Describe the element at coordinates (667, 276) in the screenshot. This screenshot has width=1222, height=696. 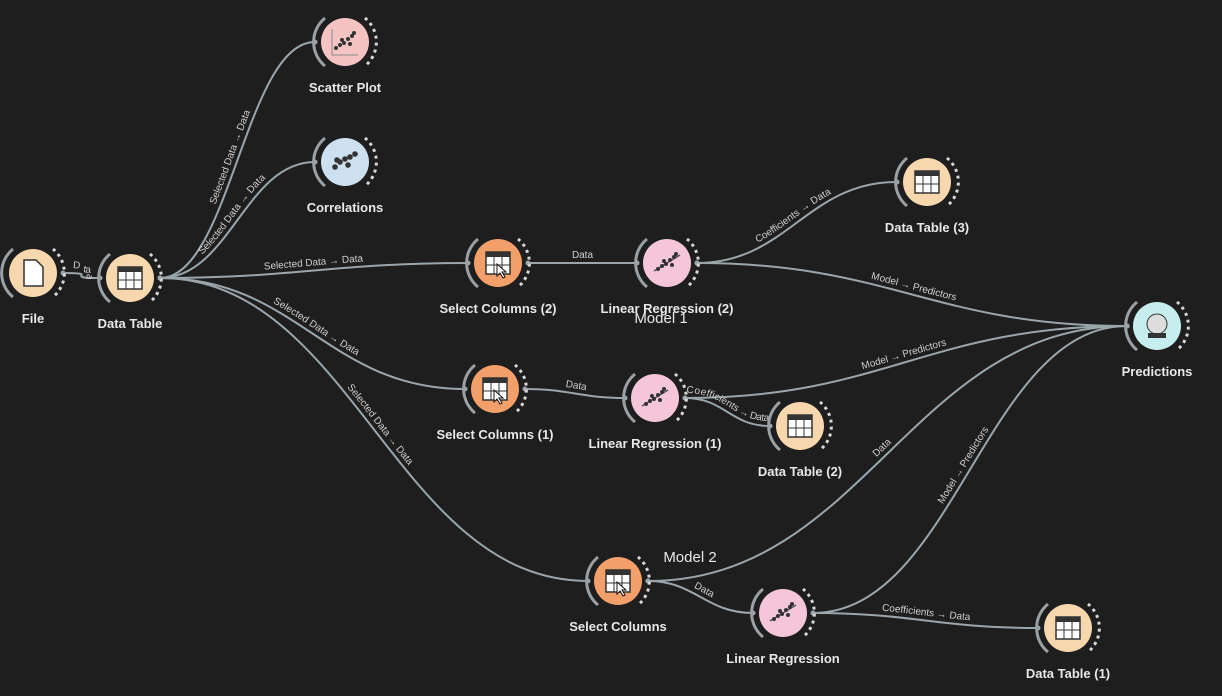
I see `widget-node: Linear Regression (2)` at that location.